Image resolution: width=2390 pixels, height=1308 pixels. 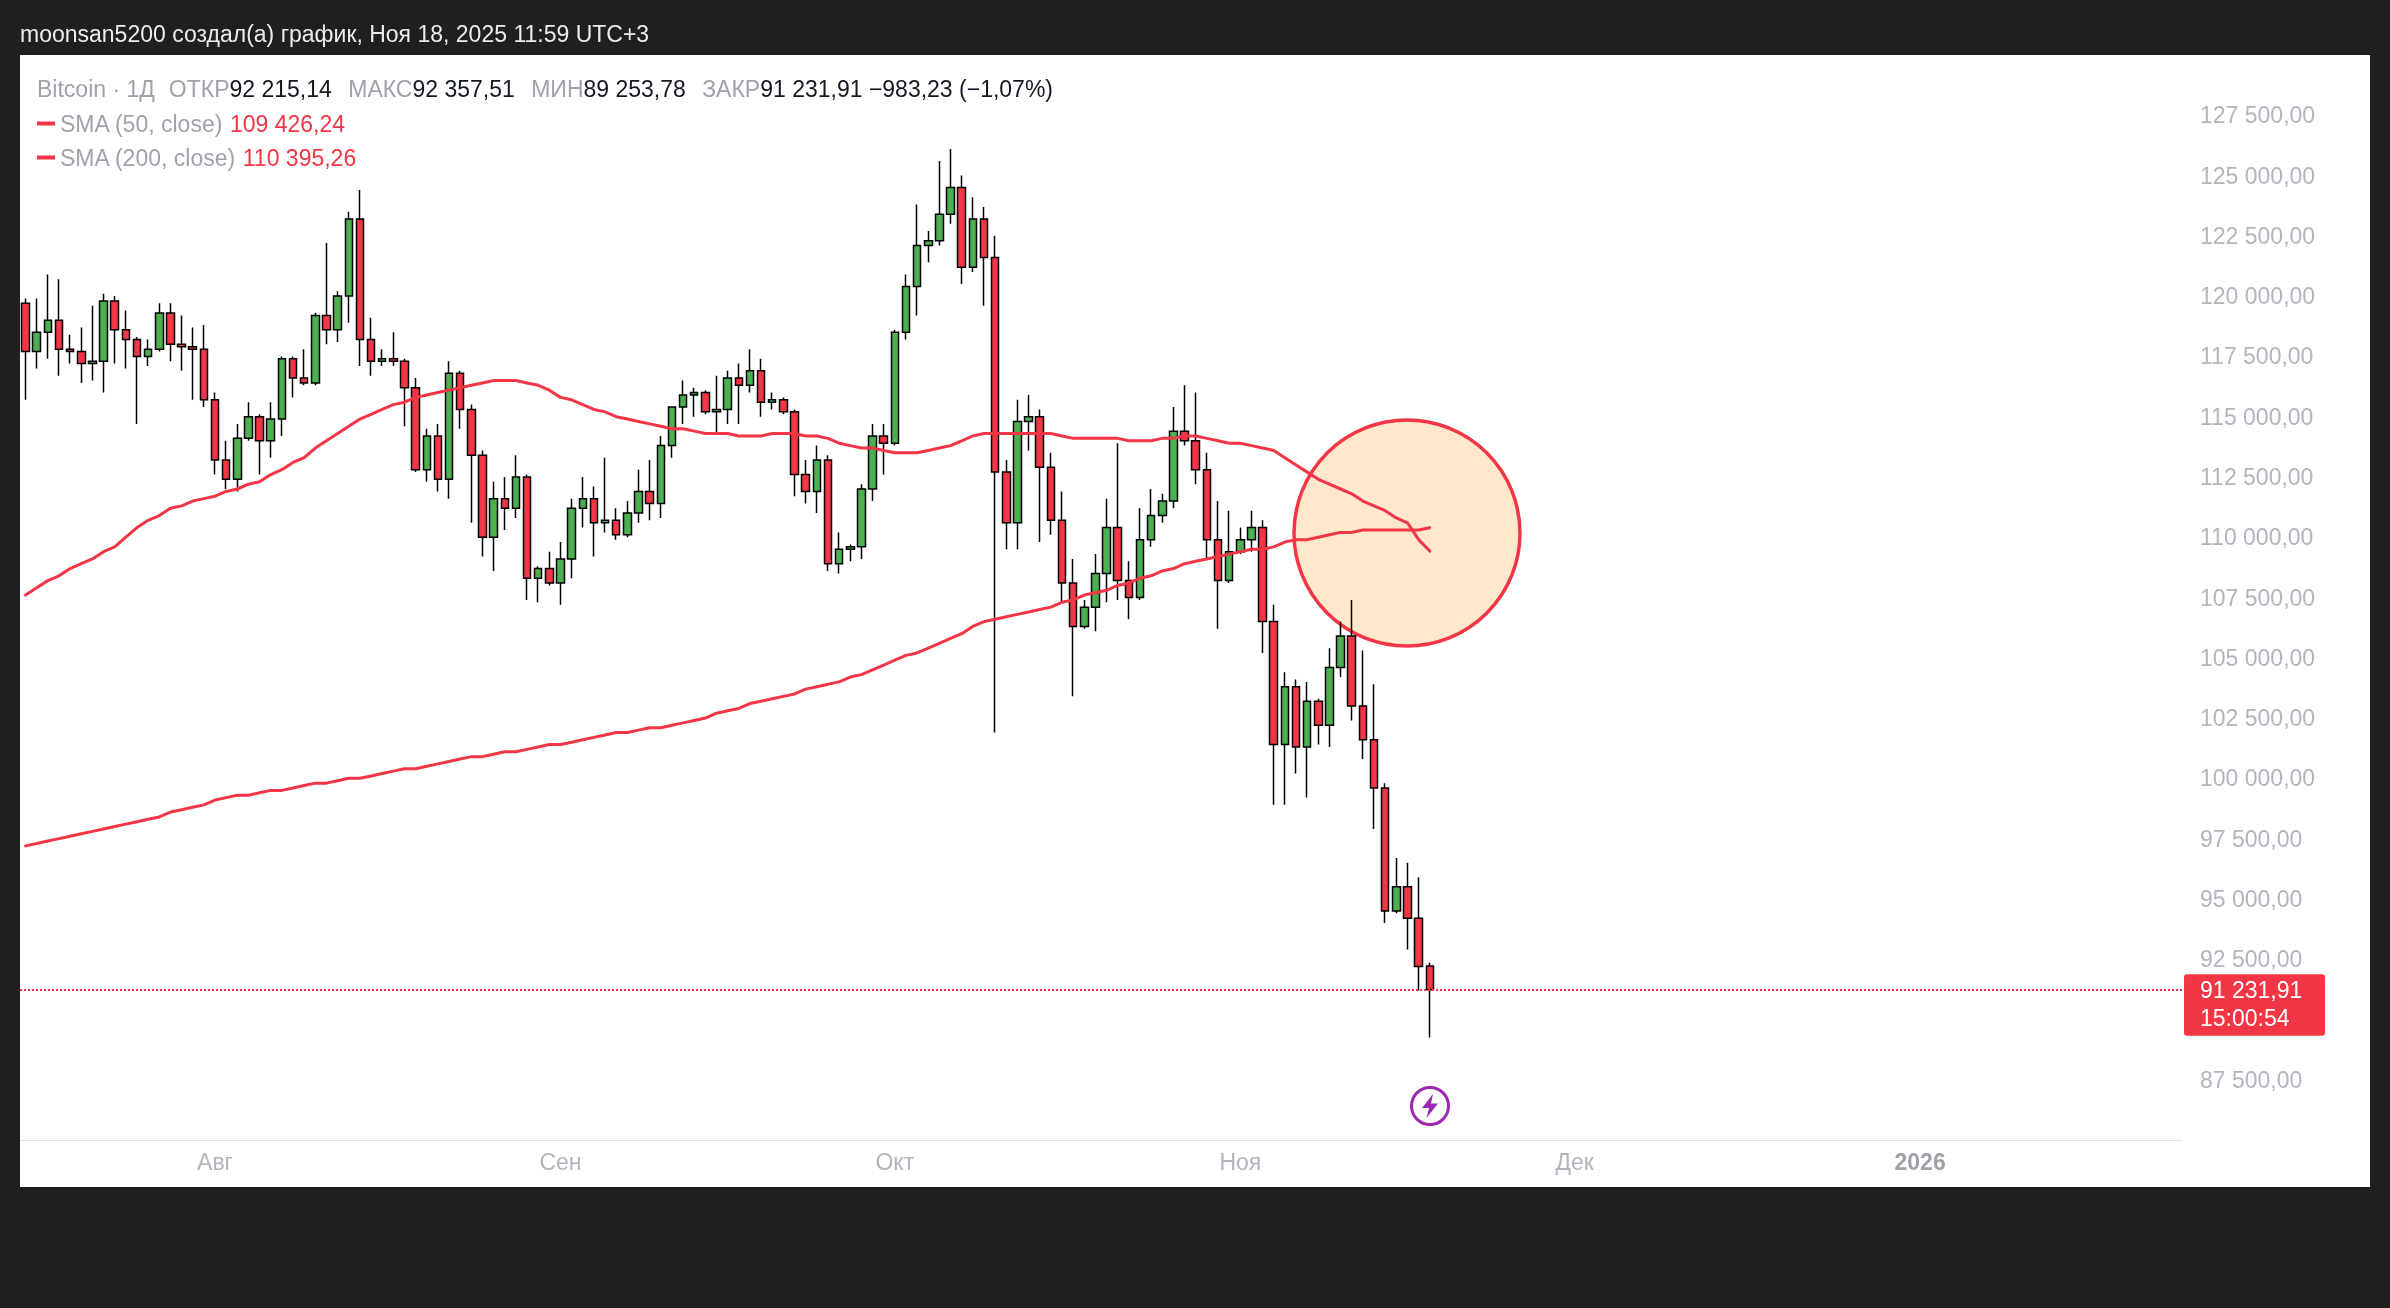 What do you see at coordinates (2257, 476) in the screenshot?
I see `y-tick-label: 112 500,00` at bounding box center [2257, 476].